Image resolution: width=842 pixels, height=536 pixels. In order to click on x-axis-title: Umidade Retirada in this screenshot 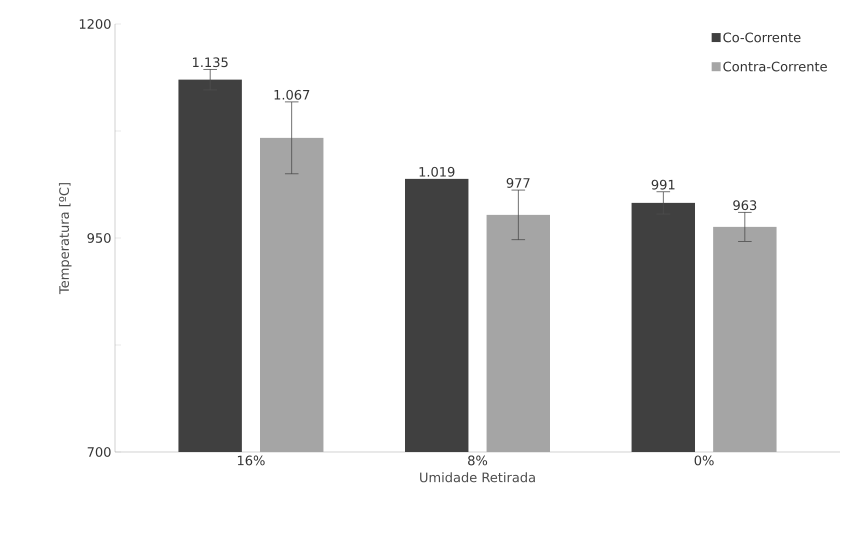, I will do `click(477, 477)`.